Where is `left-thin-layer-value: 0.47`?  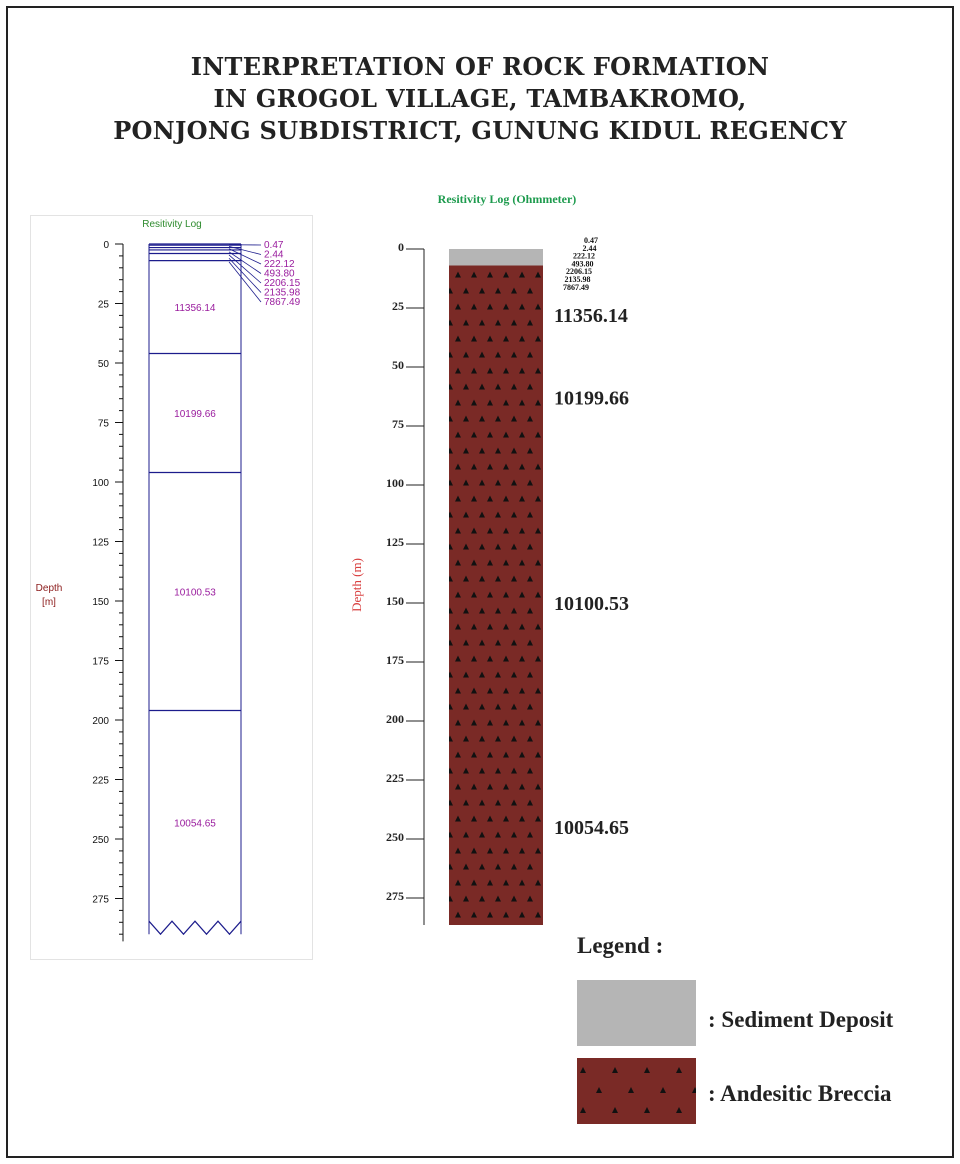
left-thin-layer-value: 0.47 is located at coordinates (274, 245).